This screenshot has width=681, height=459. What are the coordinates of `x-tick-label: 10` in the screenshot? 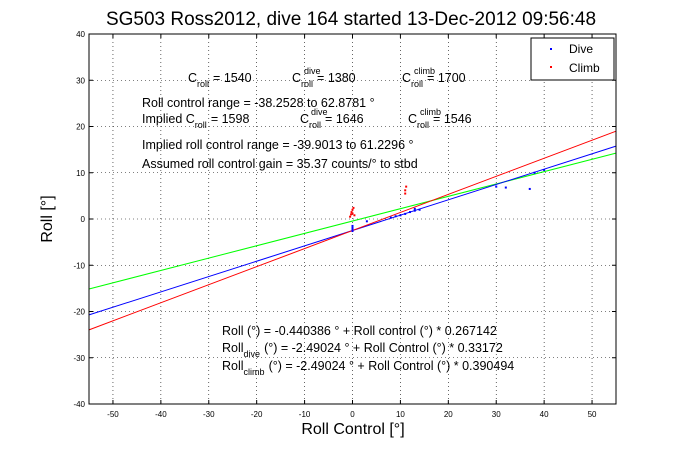 It's located at (400, 414).